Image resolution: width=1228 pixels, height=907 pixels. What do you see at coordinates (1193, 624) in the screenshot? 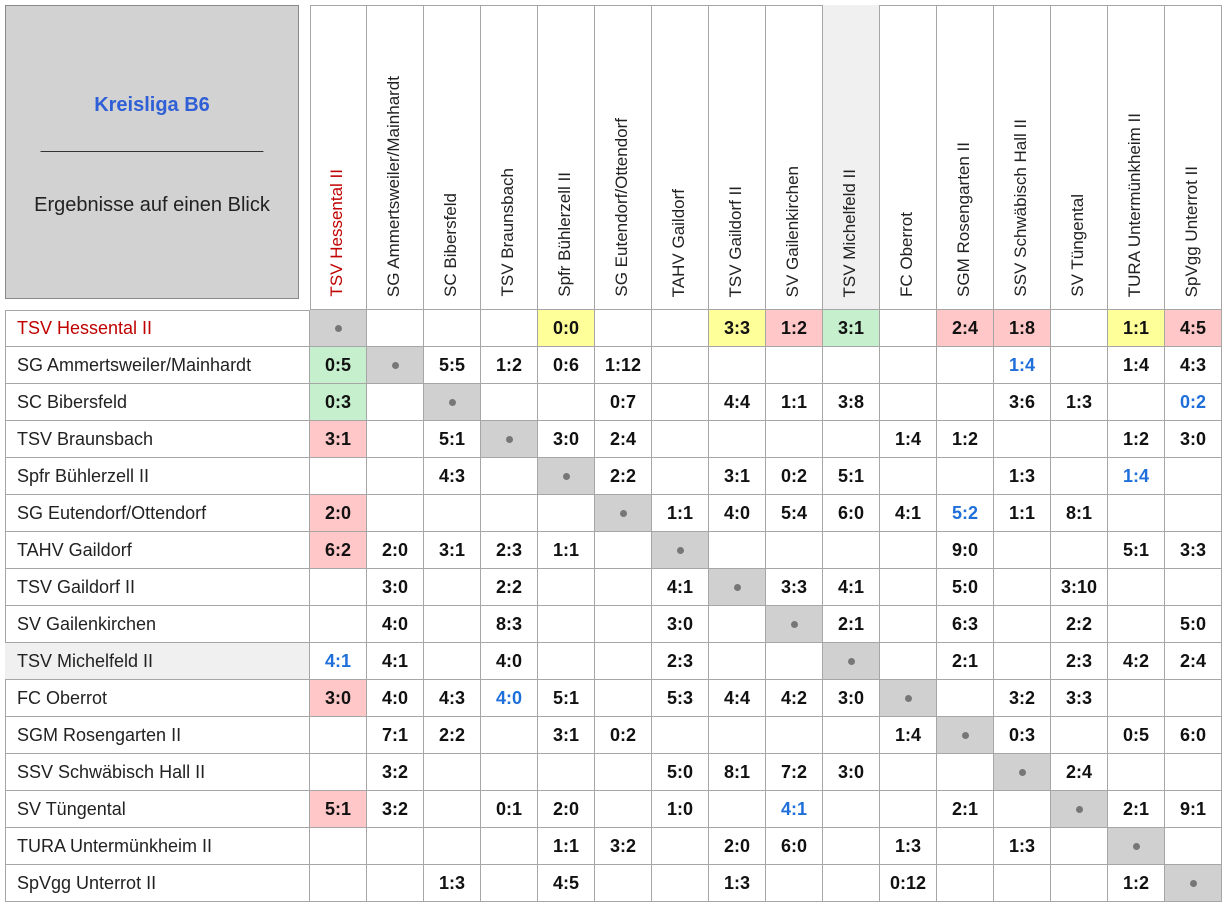
I see `score-cell: 5:0` at bounding box center [1193, 624].